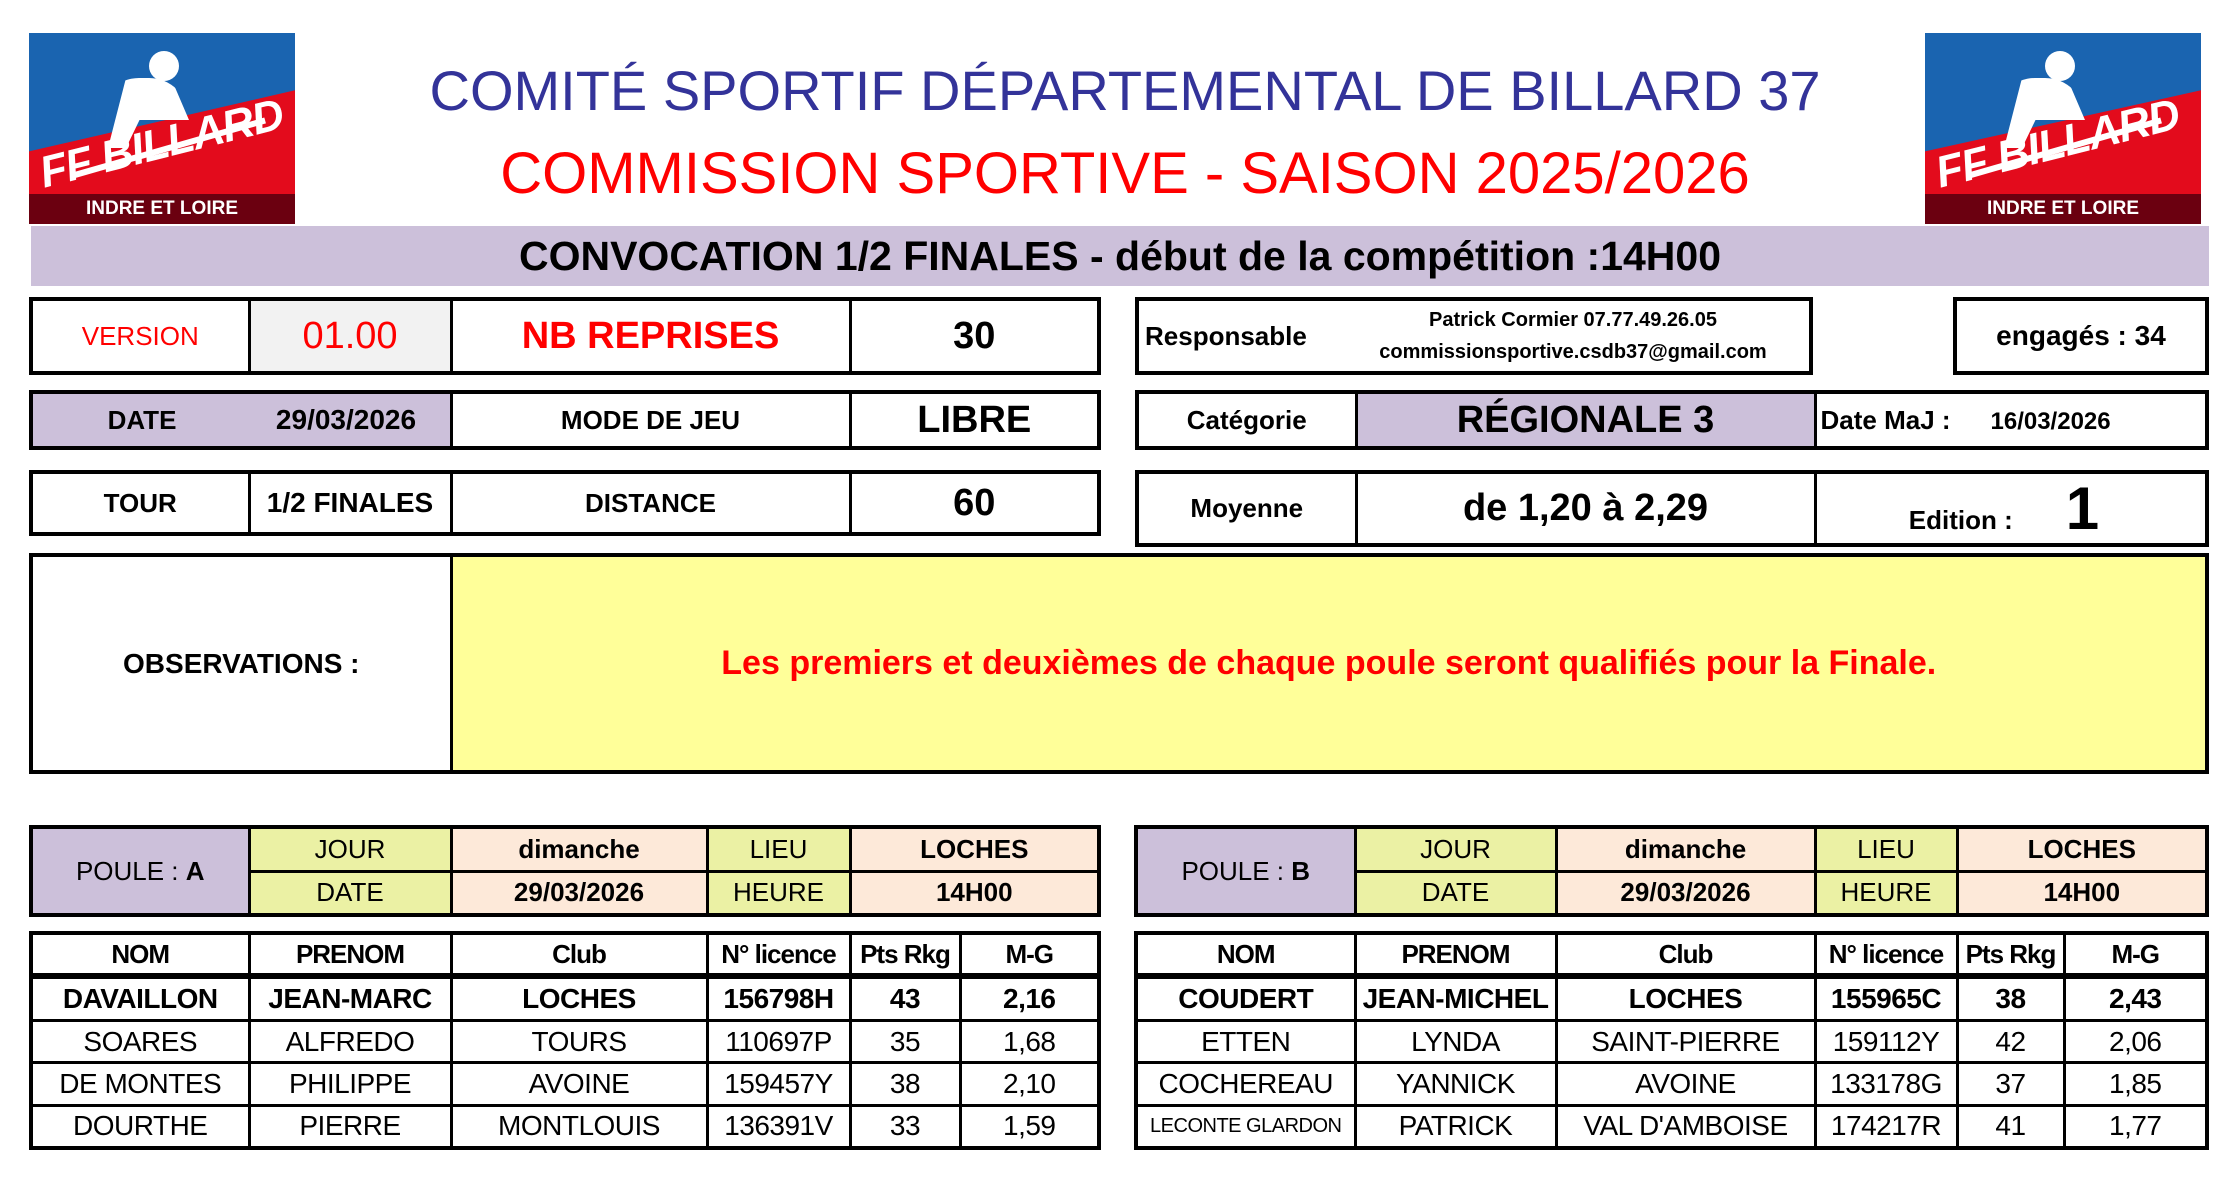 This screenshot has width=2232, height=1189. What do you see at coordinates (350, 1084) in the screenshot?
I see `cell-prenom: PHILIPPE` at bounding box center [350, 1084].